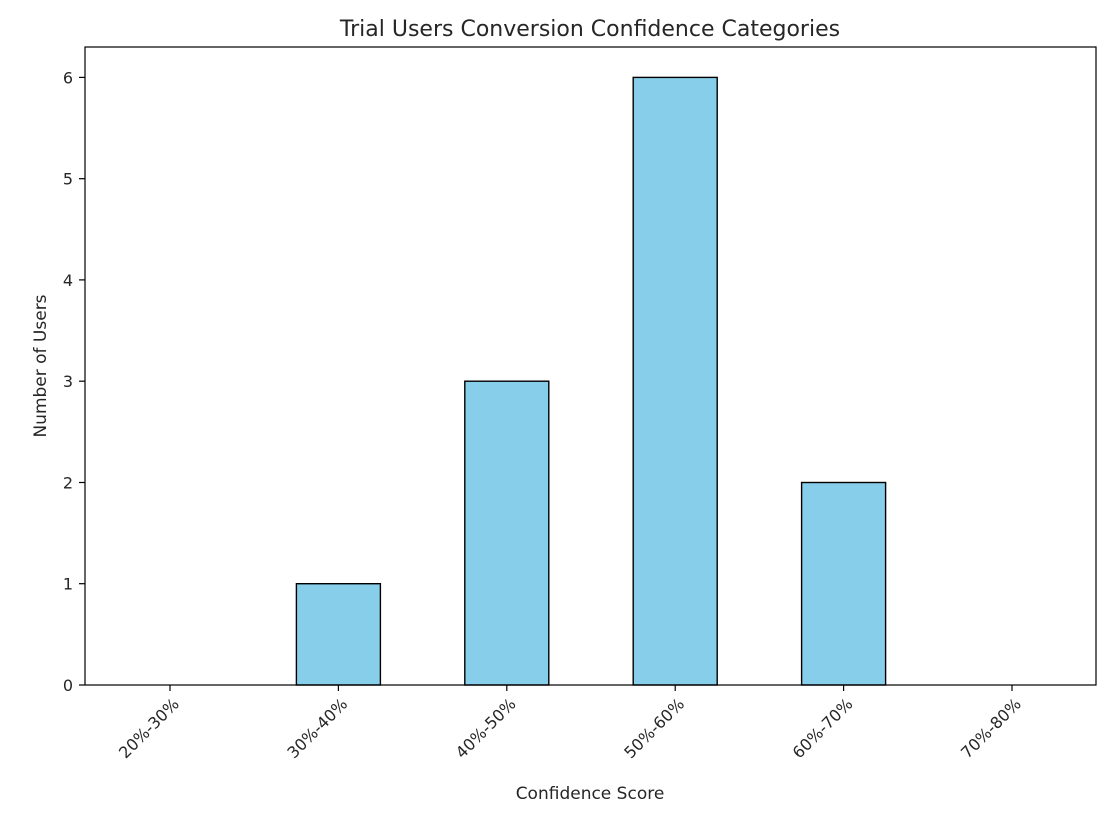 The image size is (1120, 819). I want to click on x-axis-label: Confidence Score, so click(590, 794).